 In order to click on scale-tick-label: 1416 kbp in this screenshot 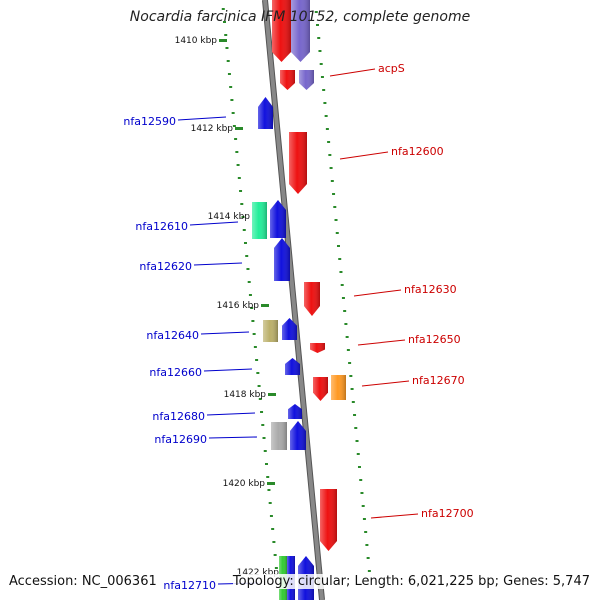, I will do `click(238, 306)`.